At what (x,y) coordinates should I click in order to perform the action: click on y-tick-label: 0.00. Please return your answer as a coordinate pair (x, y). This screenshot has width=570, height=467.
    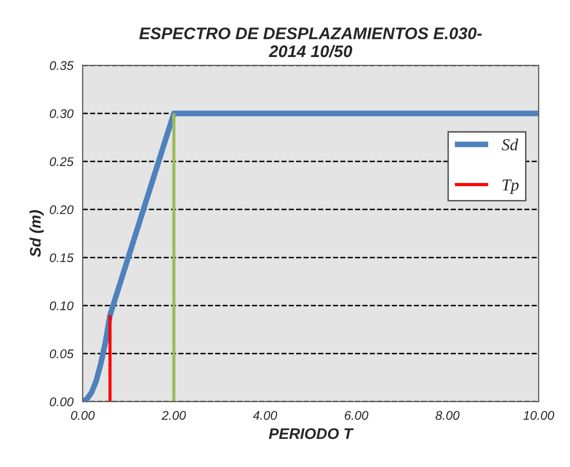
    Looking at the image, I should click on (62, 401).